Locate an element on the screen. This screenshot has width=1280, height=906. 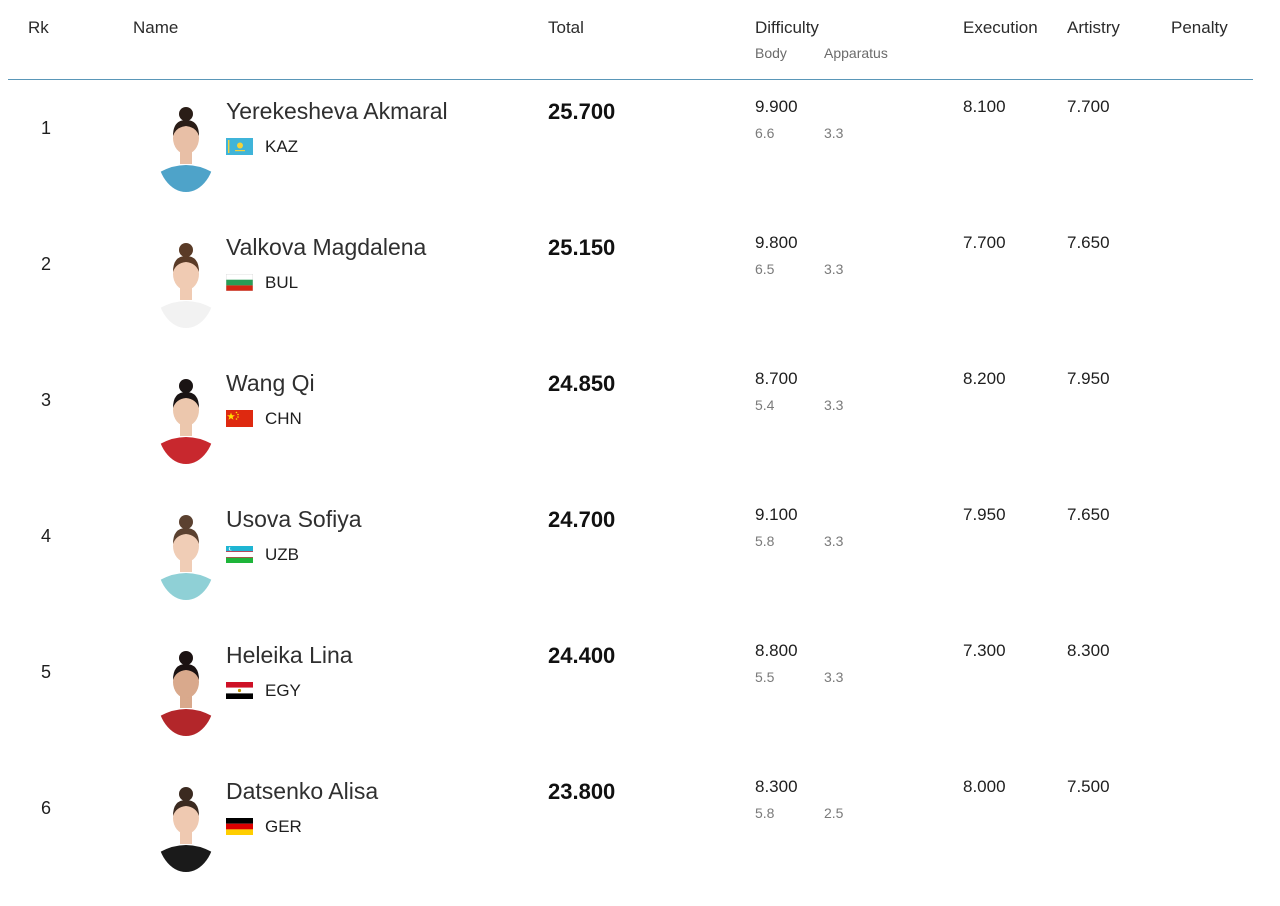
penalty-header: Penalty is located at coordinates (1199, 27).